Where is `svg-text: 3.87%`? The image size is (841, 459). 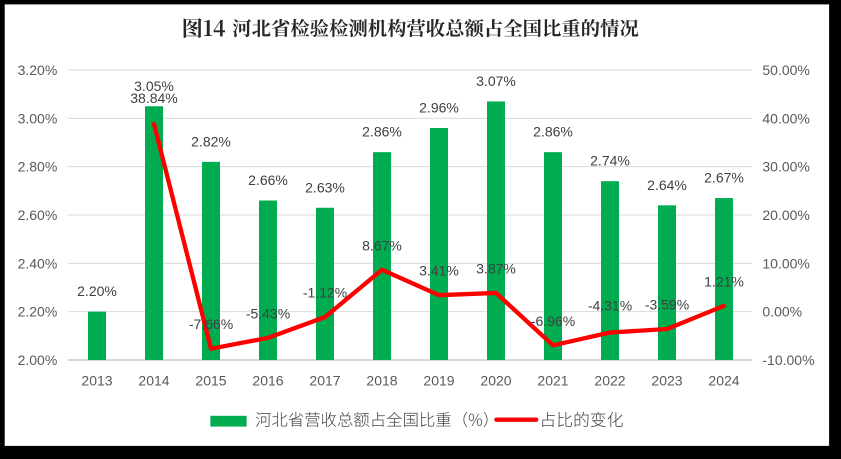
svg-text: 3.87% is located at coordinates (496, 269).